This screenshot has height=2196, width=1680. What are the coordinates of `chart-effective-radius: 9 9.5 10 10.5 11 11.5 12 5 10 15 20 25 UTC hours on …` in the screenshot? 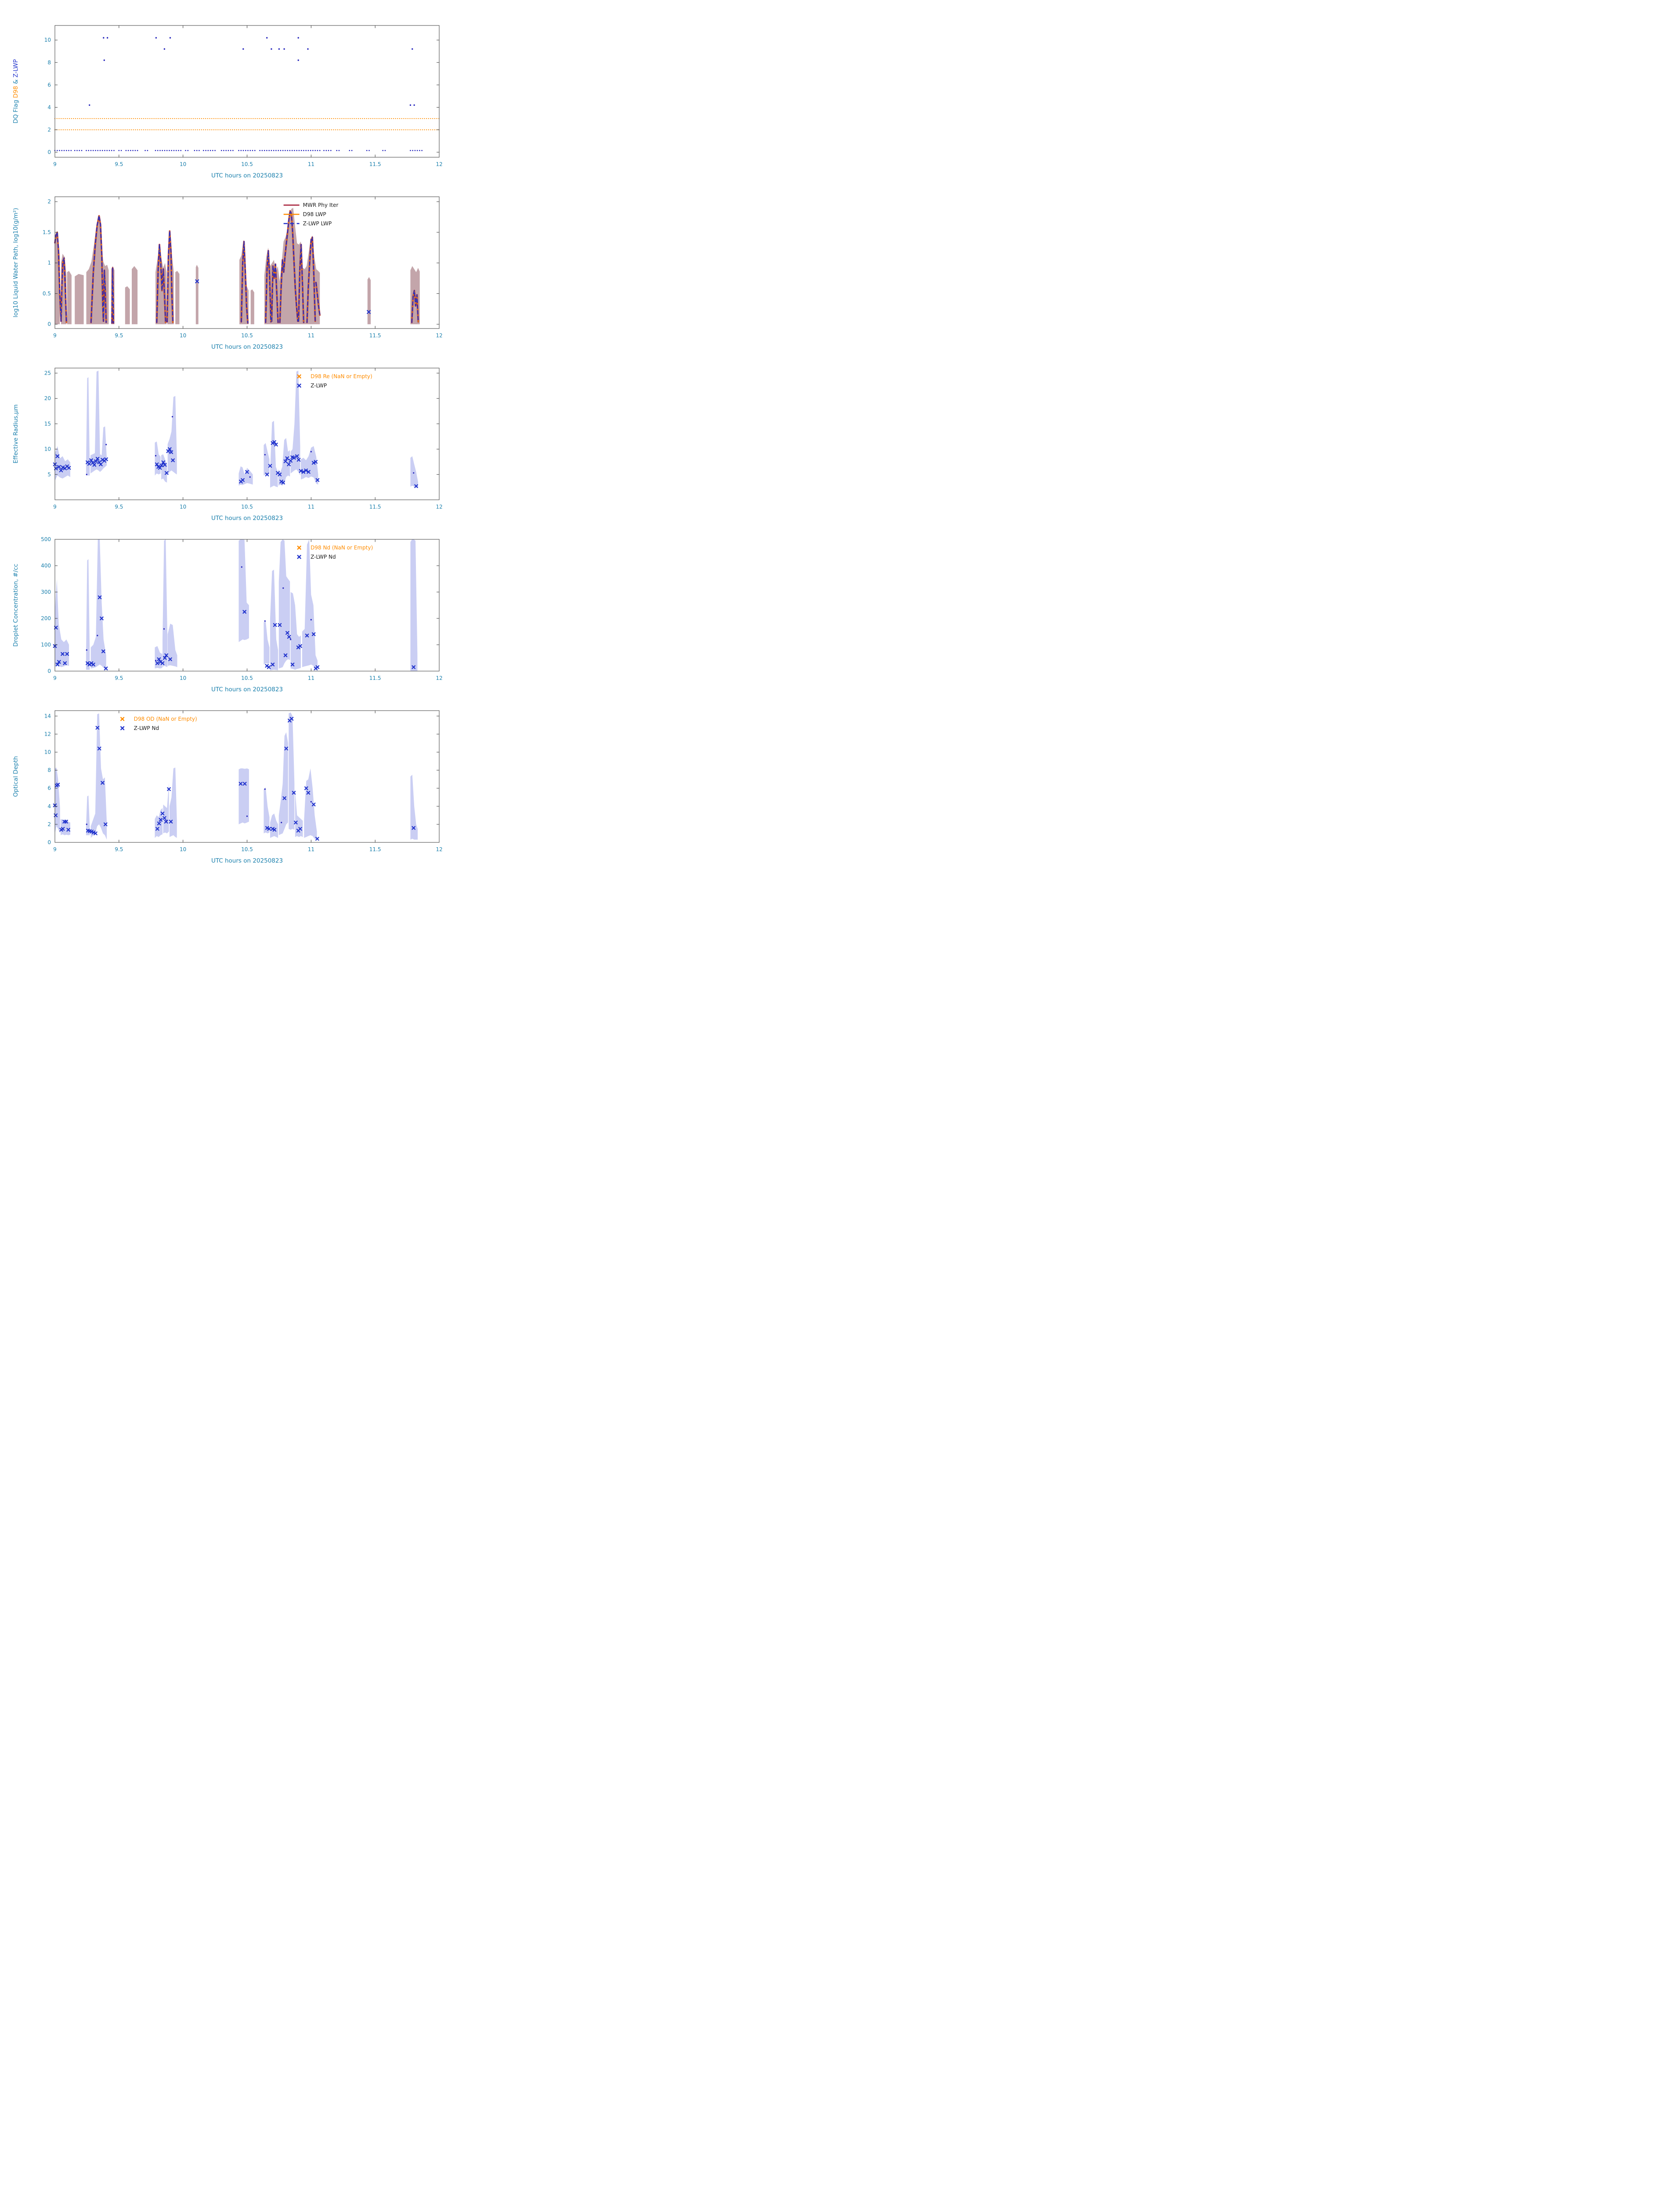 It's located at (227, 445).